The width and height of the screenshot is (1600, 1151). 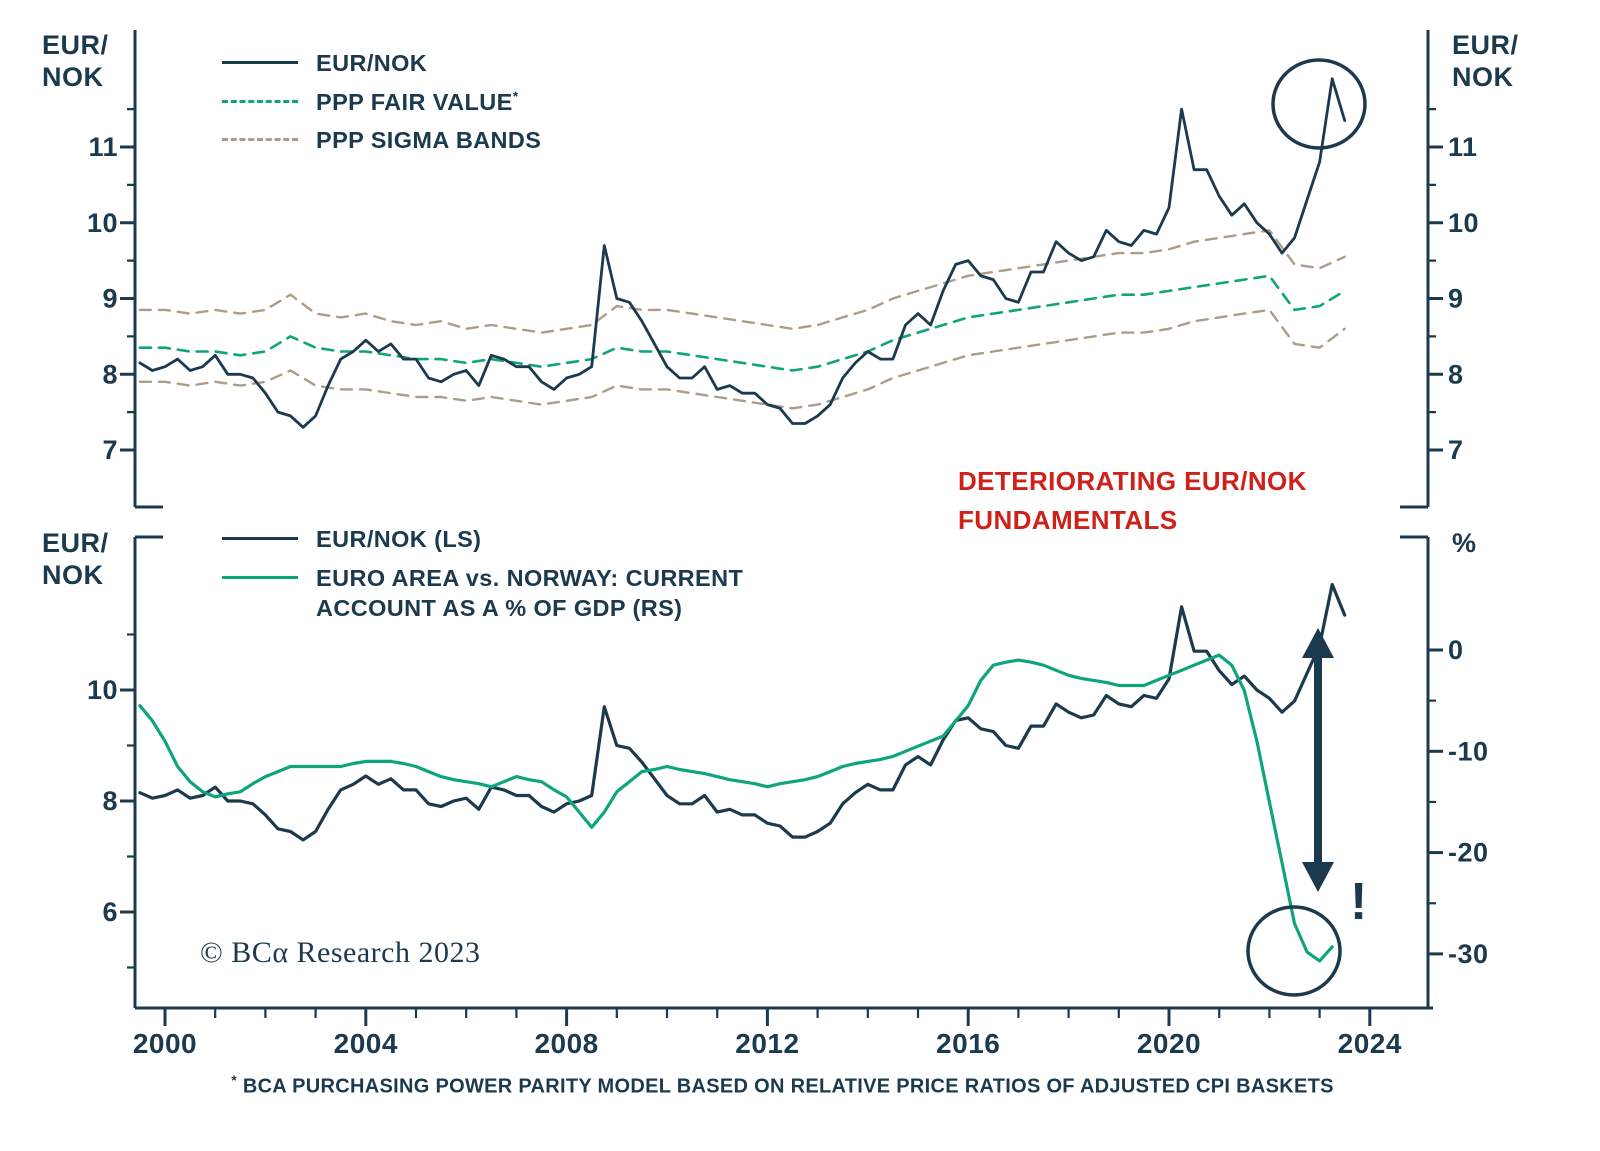 I want to click on y-tick-label-right: 10, so click(x=1463, y=223).